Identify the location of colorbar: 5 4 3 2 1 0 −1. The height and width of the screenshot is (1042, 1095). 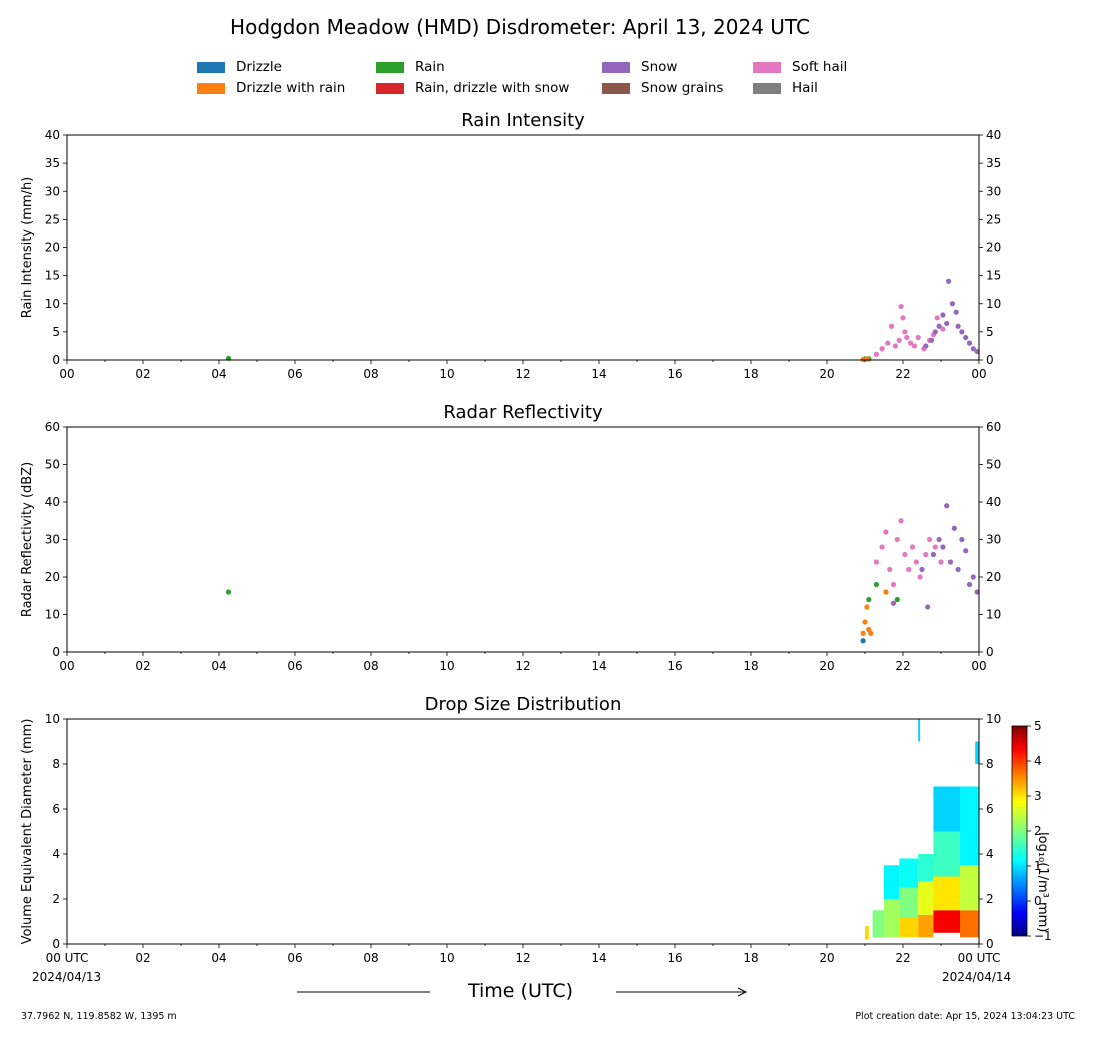
(1031, 831).